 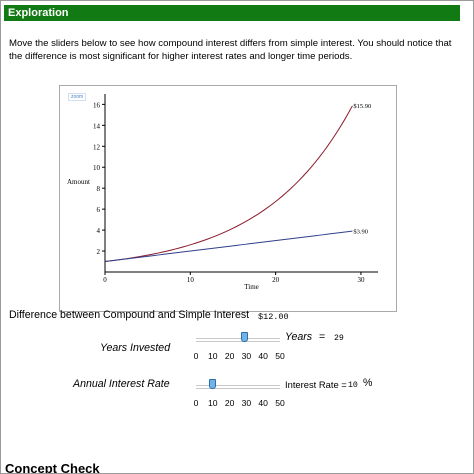 I want to click on annual-interest-rate-label: Annual Interest Rate, so click(x=121, y=384).